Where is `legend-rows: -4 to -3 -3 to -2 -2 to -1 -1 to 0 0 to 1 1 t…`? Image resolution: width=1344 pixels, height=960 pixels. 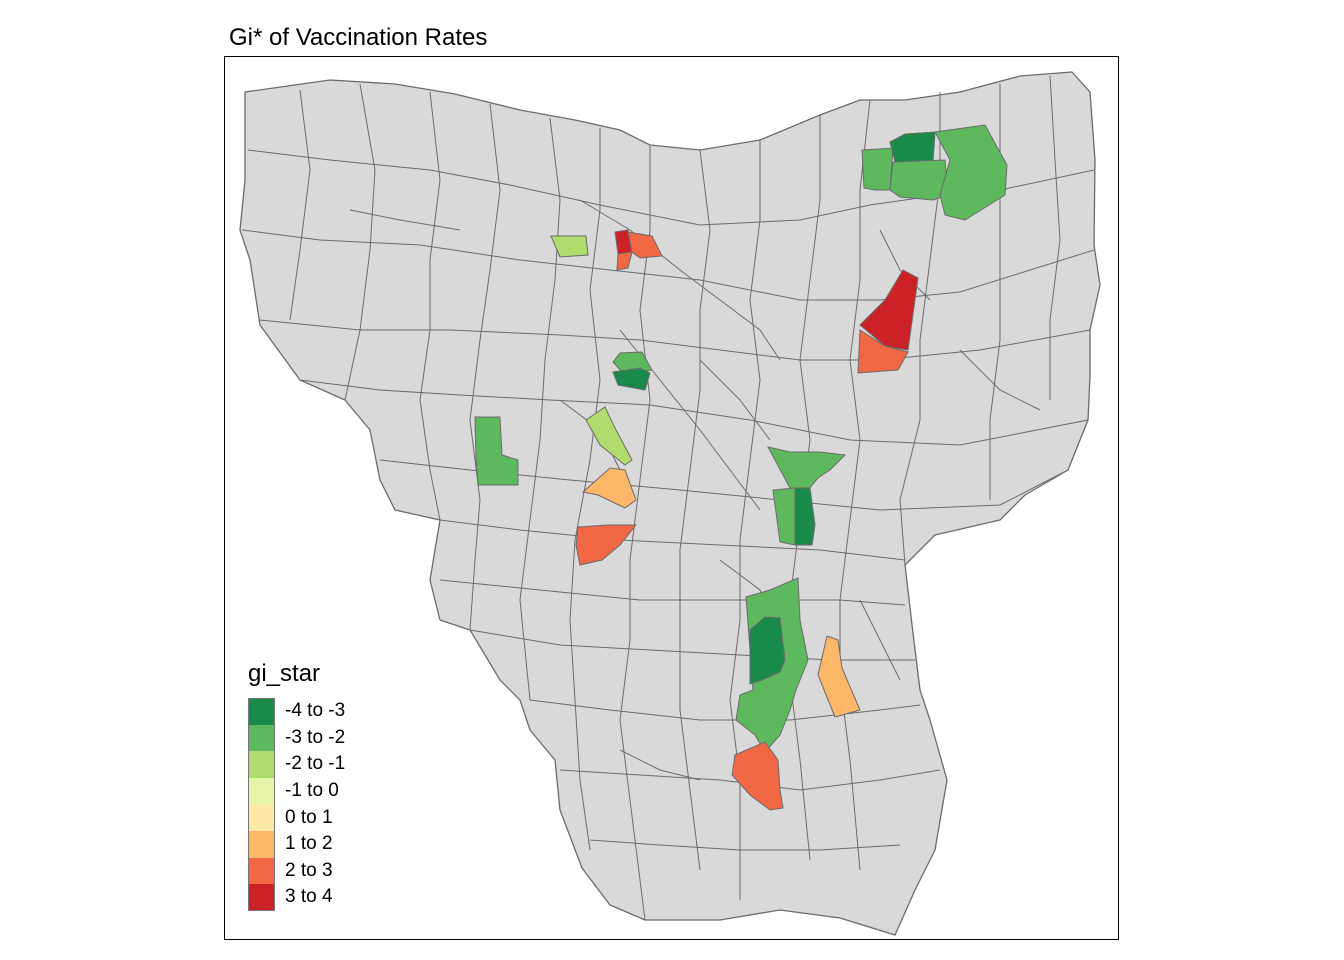 legend-rows: -4 to -3 -3 to -2 -2 to -1 -1 to 0 0 to 1 1 t… is located at coordinates (296, 804).